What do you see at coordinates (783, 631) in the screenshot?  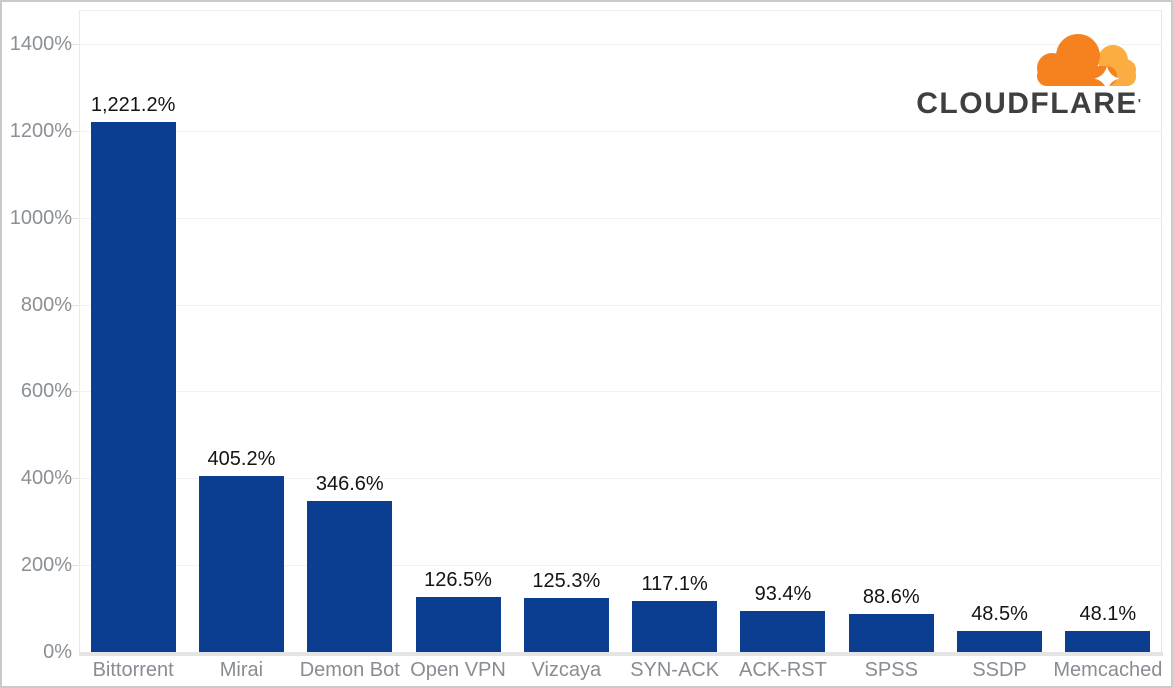 I see `bar-ACK-RST` at bounding box center [783, 631].